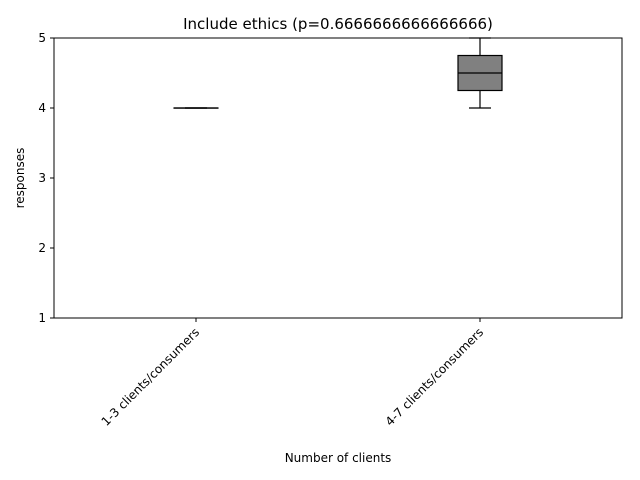  What do you see at coordinates (338, 24) in the screenshot?
I see `chart-title: Include ethics (p=0.6666666666666666)` at bounding box center [338, 24].